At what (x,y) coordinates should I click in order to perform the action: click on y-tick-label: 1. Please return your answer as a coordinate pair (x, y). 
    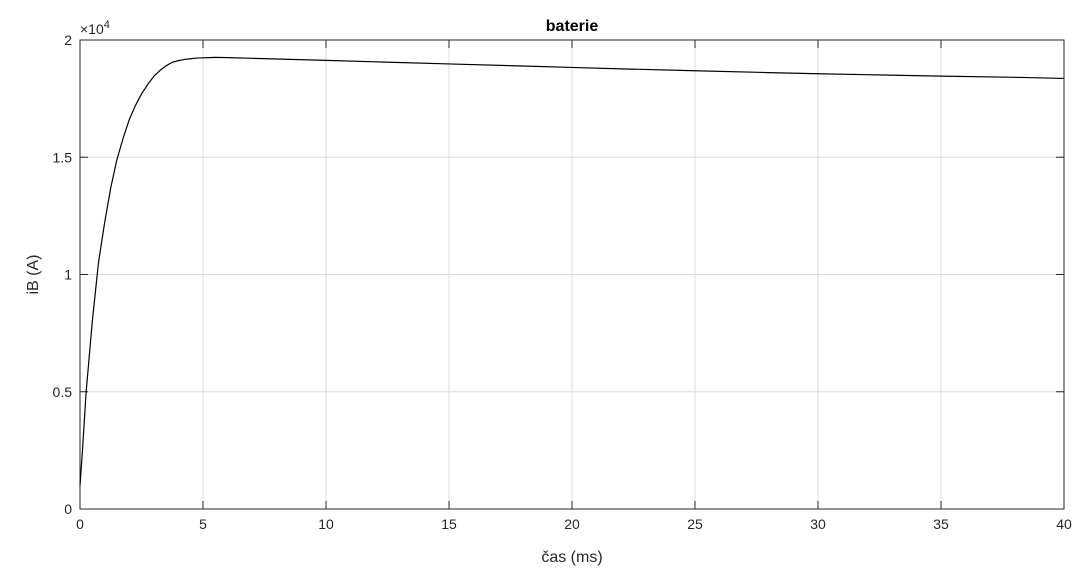
    Looking at the image, I should click on (68, 275).